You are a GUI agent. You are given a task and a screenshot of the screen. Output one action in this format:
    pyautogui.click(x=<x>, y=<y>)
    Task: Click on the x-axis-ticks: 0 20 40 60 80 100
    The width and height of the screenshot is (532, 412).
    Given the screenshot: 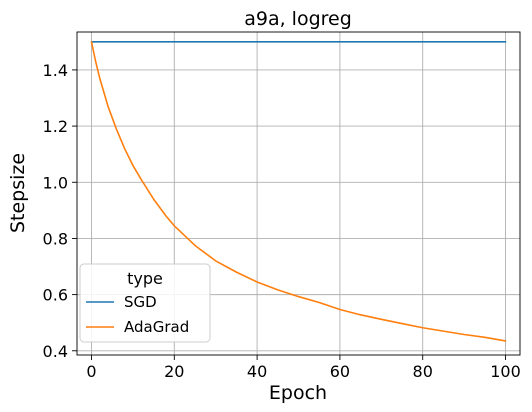 What is the action you would take?
    pyautogui.click(x=303, y=368)
    